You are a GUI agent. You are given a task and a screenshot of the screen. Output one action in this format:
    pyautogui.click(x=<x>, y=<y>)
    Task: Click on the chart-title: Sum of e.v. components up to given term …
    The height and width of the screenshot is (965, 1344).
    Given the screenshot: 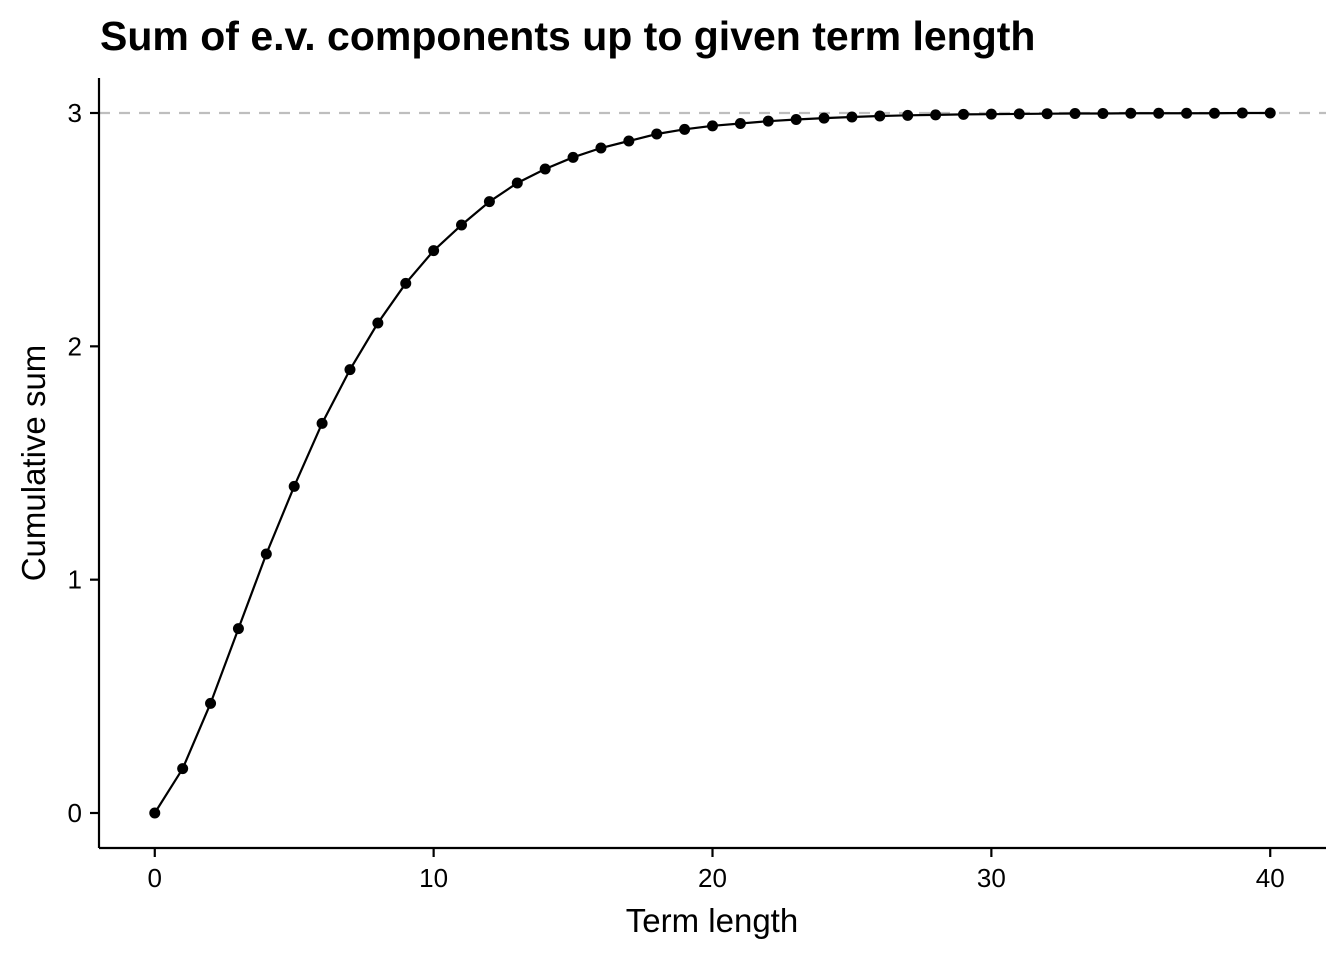 What is the action you would take?
    pyautogui.click(x=567, y=36)
    